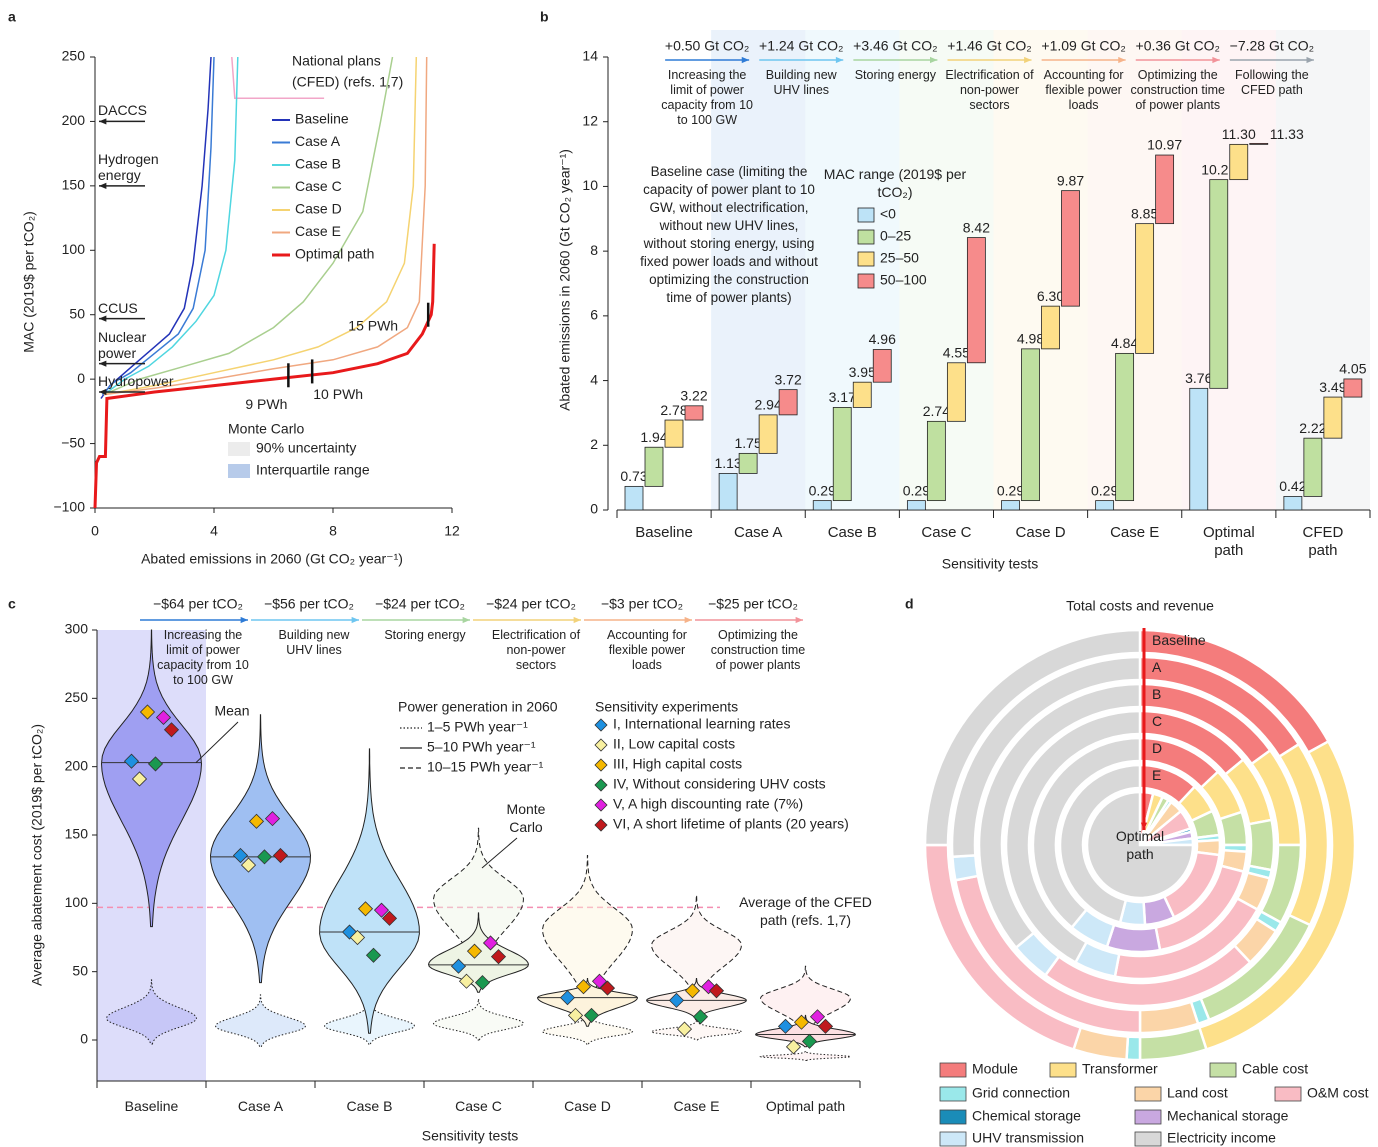  What do you see at coordinates (1030, 339) in the screenshot?
I see `value-label: 4.98` at bounding box center [1030, 339].